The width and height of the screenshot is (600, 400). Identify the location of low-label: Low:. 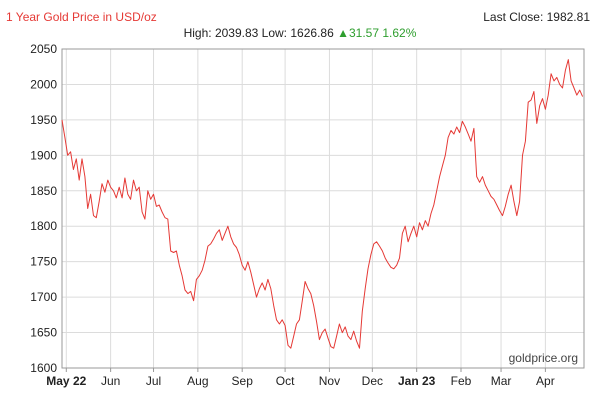
(274, 33).